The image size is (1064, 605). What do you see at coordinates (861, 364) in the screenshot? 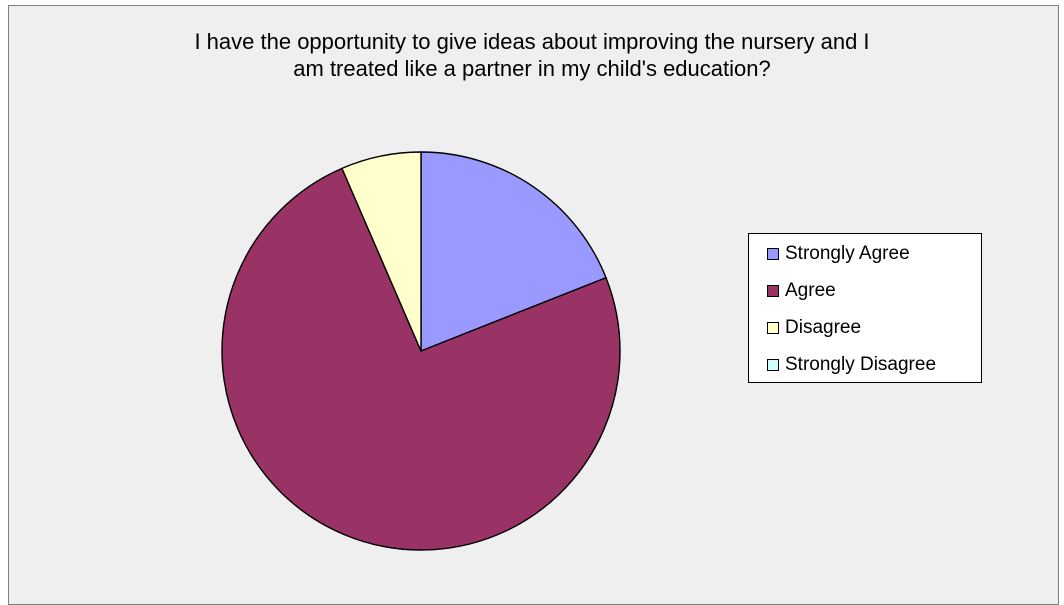
I see `legend-label-strongly-disagree: Strongly Disagree` at bounding box center [861, 364].